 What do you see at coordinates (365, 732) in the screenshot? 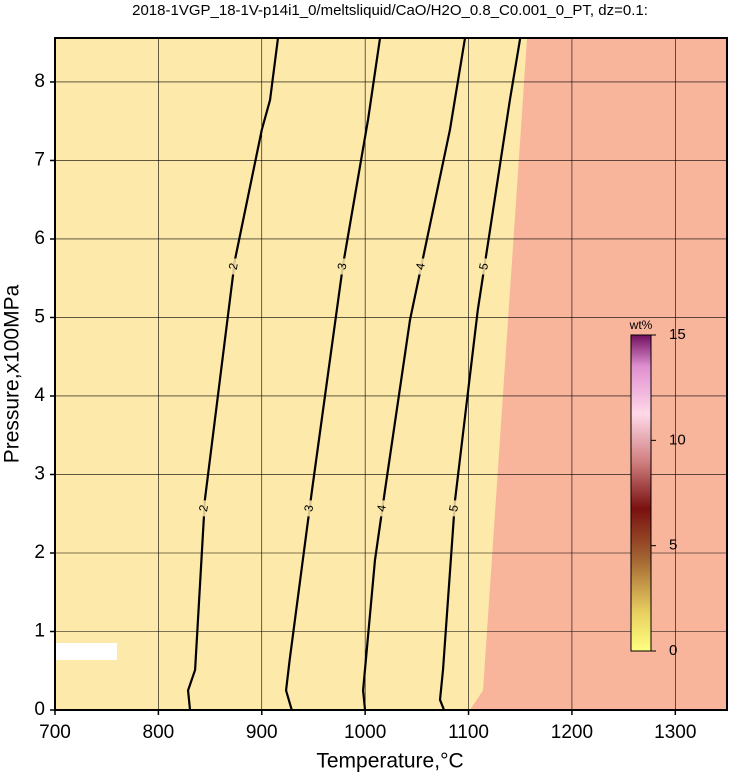
I see `x-tick-label: 1000` at bounding box center [365, 732].